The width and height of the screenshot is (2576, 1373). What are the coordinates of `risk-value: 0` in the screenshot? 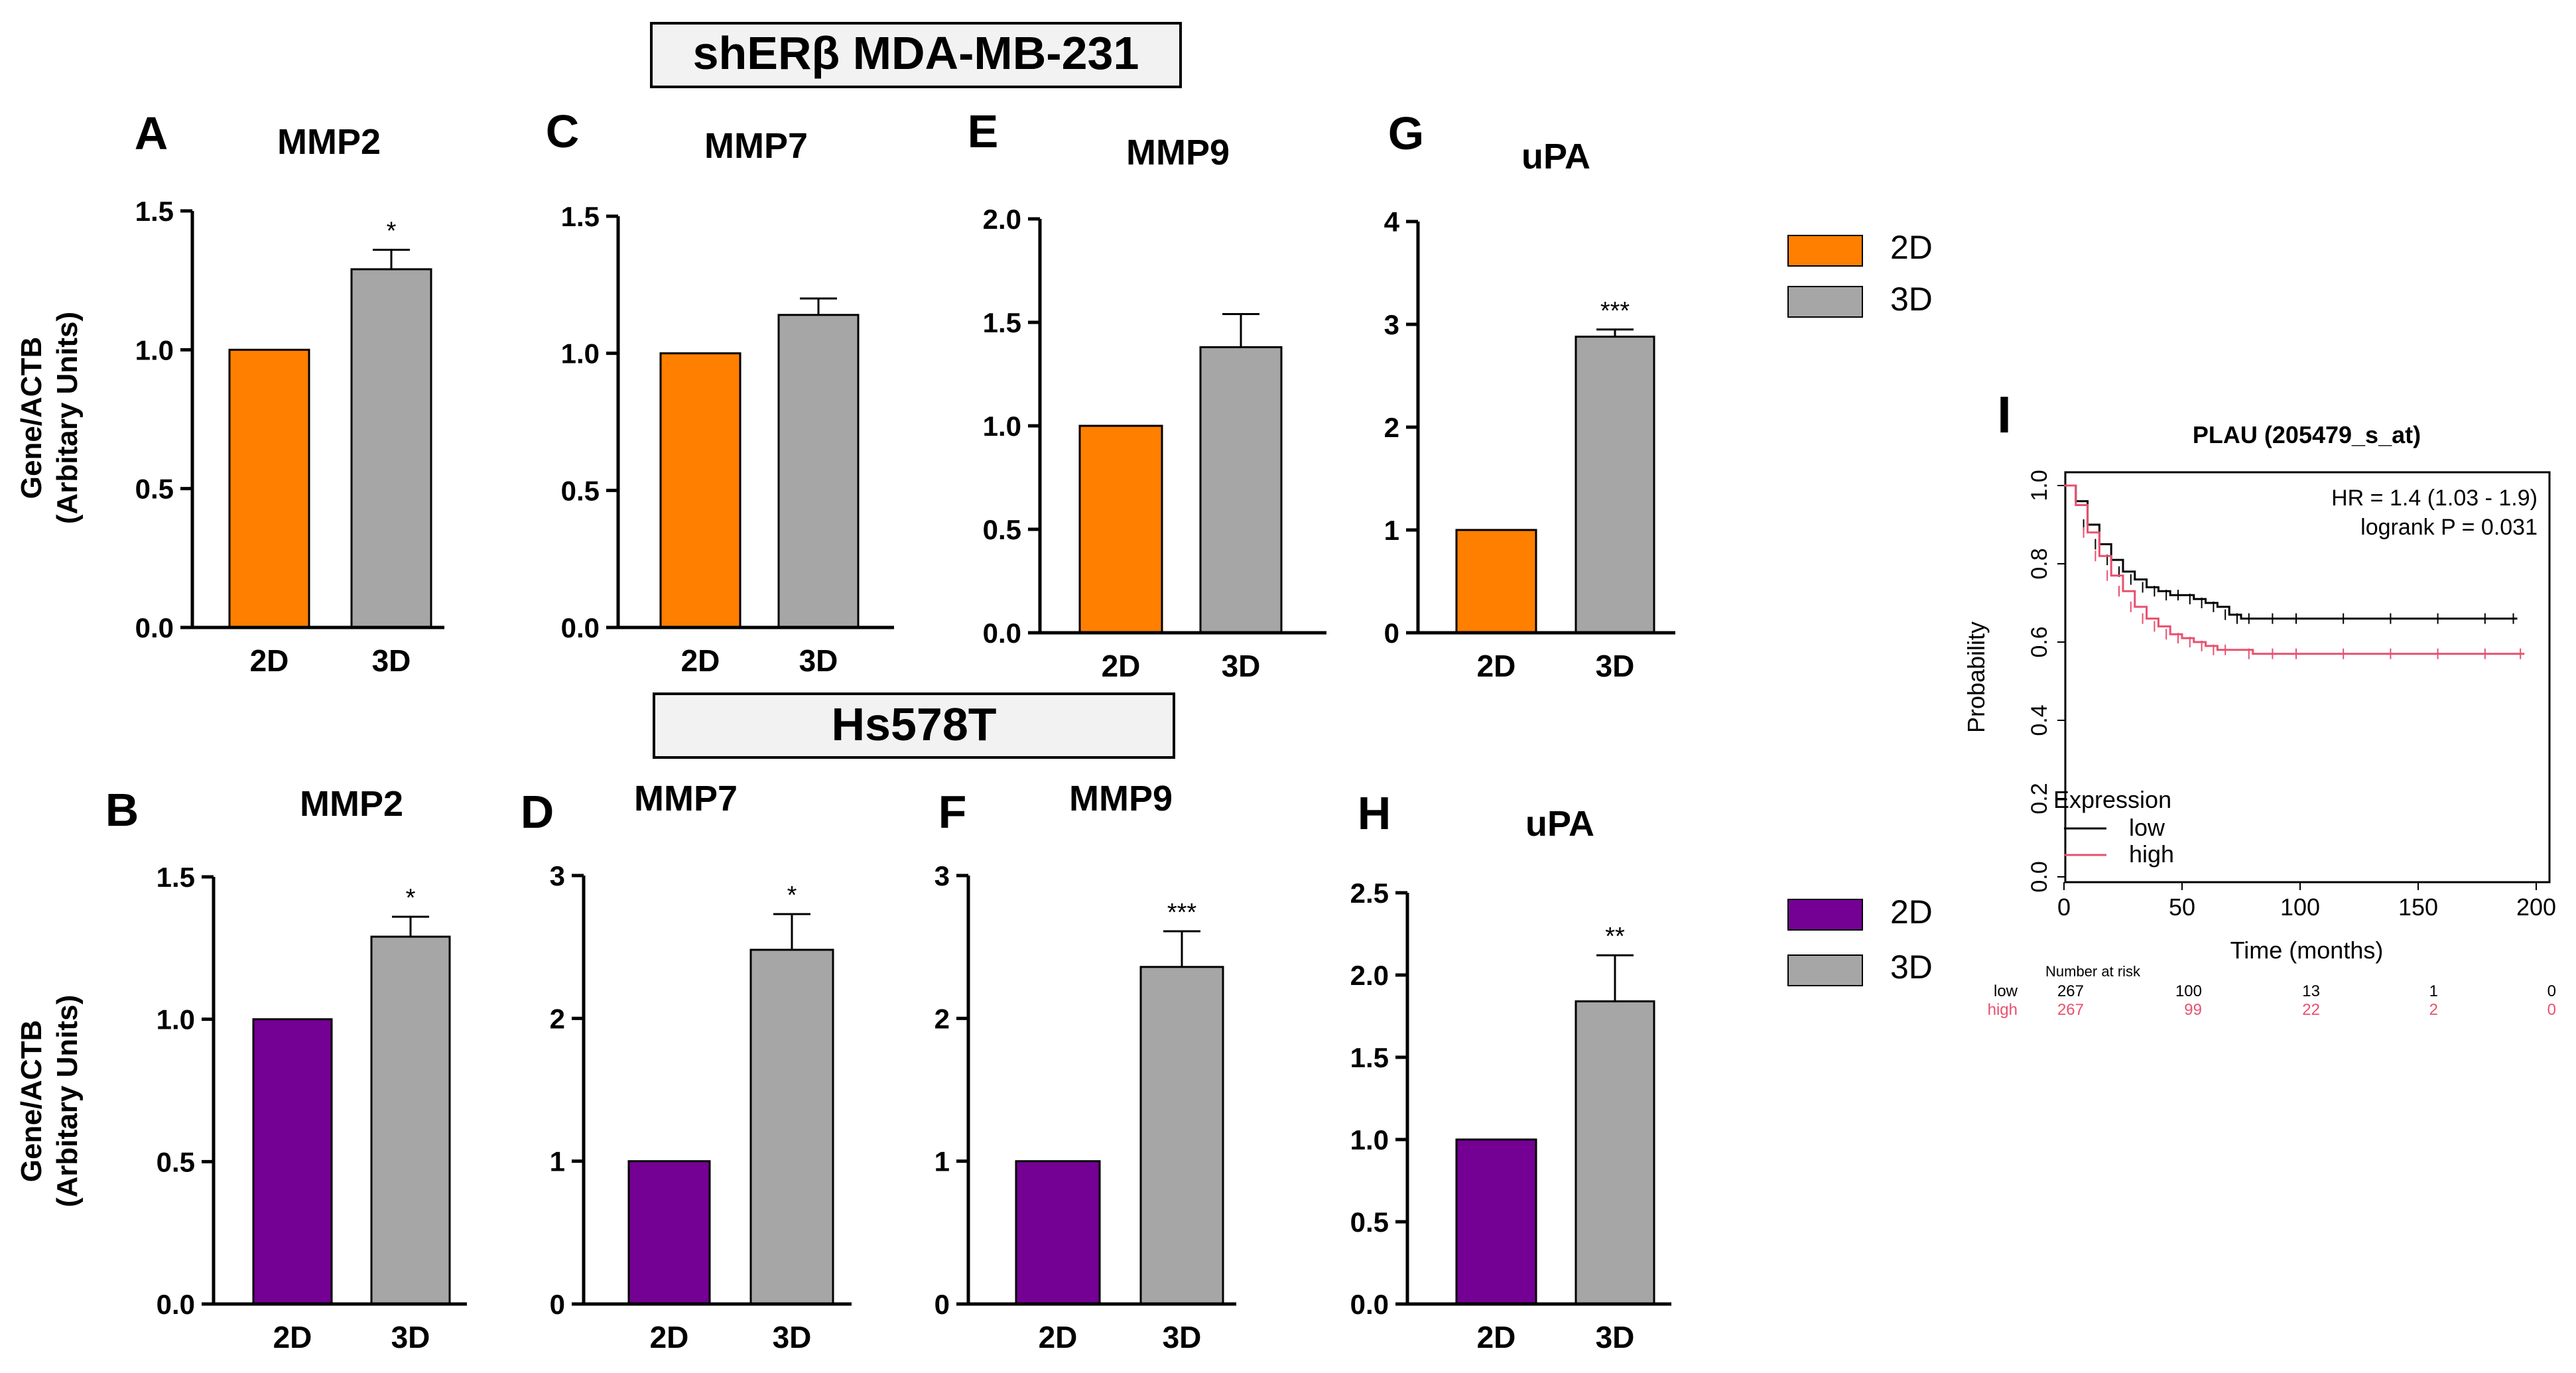 It's located at (2552, 991).